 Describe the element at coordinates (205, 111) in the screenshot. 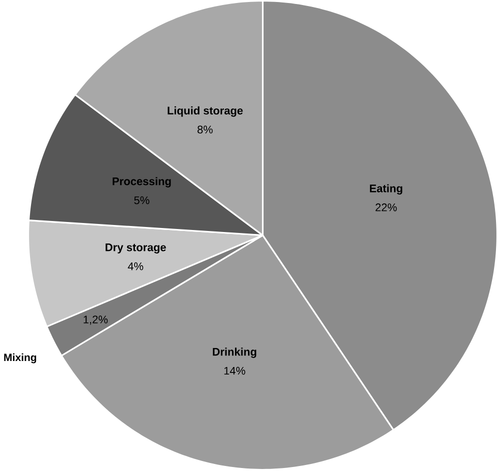

I see `slice-label: Liquid storage` at that location.